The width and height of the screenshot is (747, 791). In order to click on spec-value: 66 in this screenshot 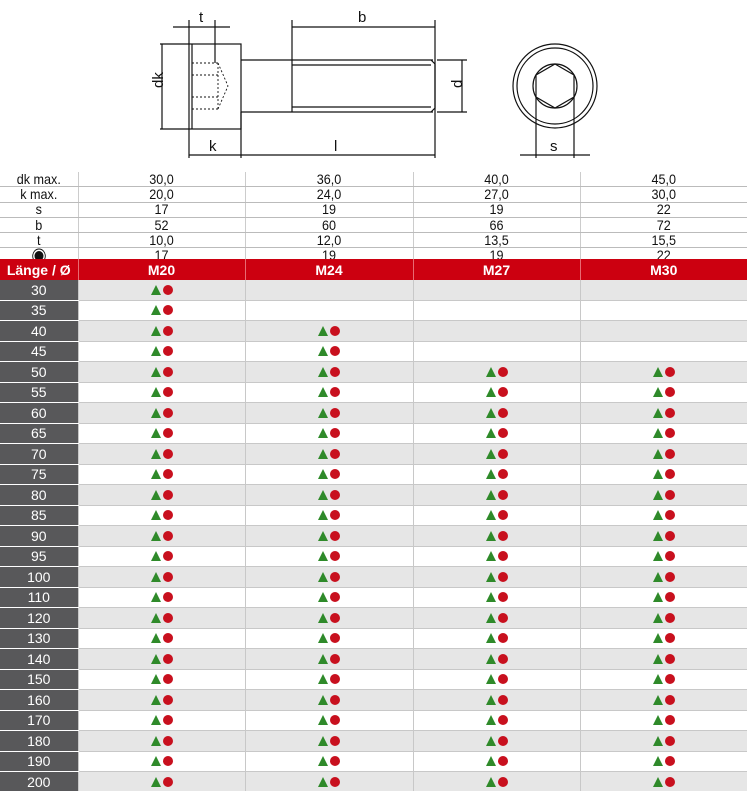, I will do `click(496, 225)`.